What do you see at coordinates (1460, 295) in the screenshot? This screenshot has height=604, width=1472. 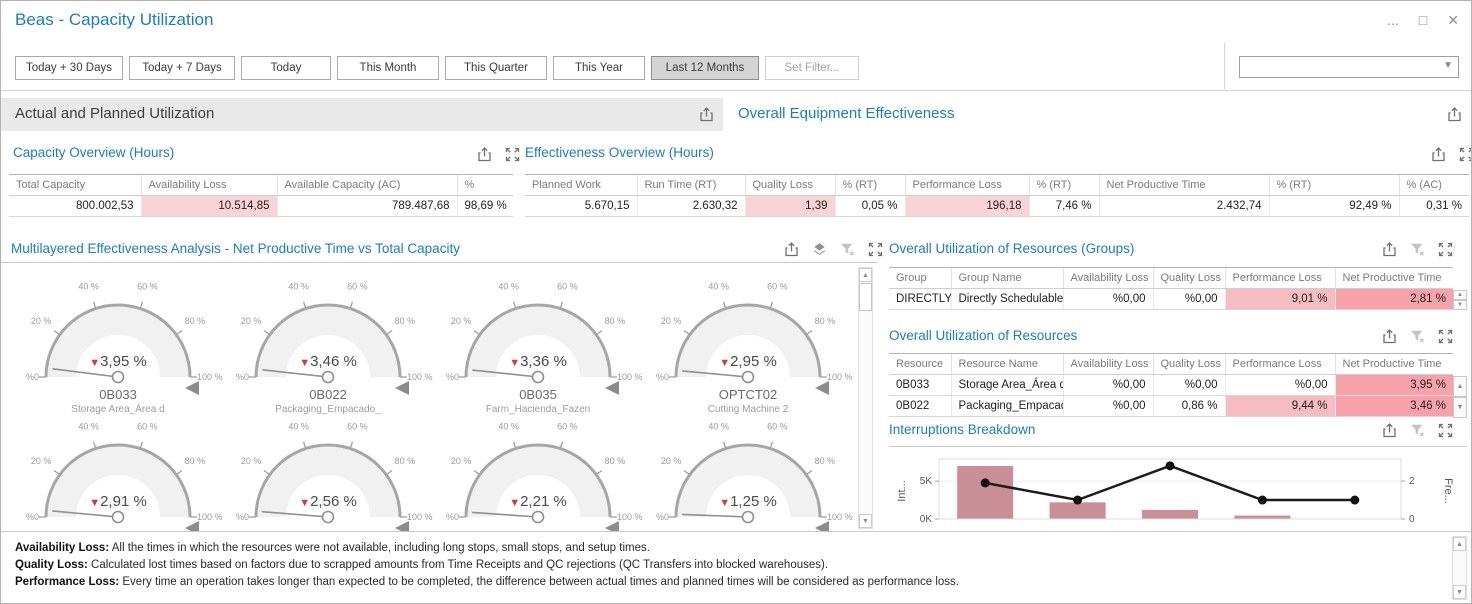 I see `spin-up-button: ▲` at bounding box center [1460, 295].